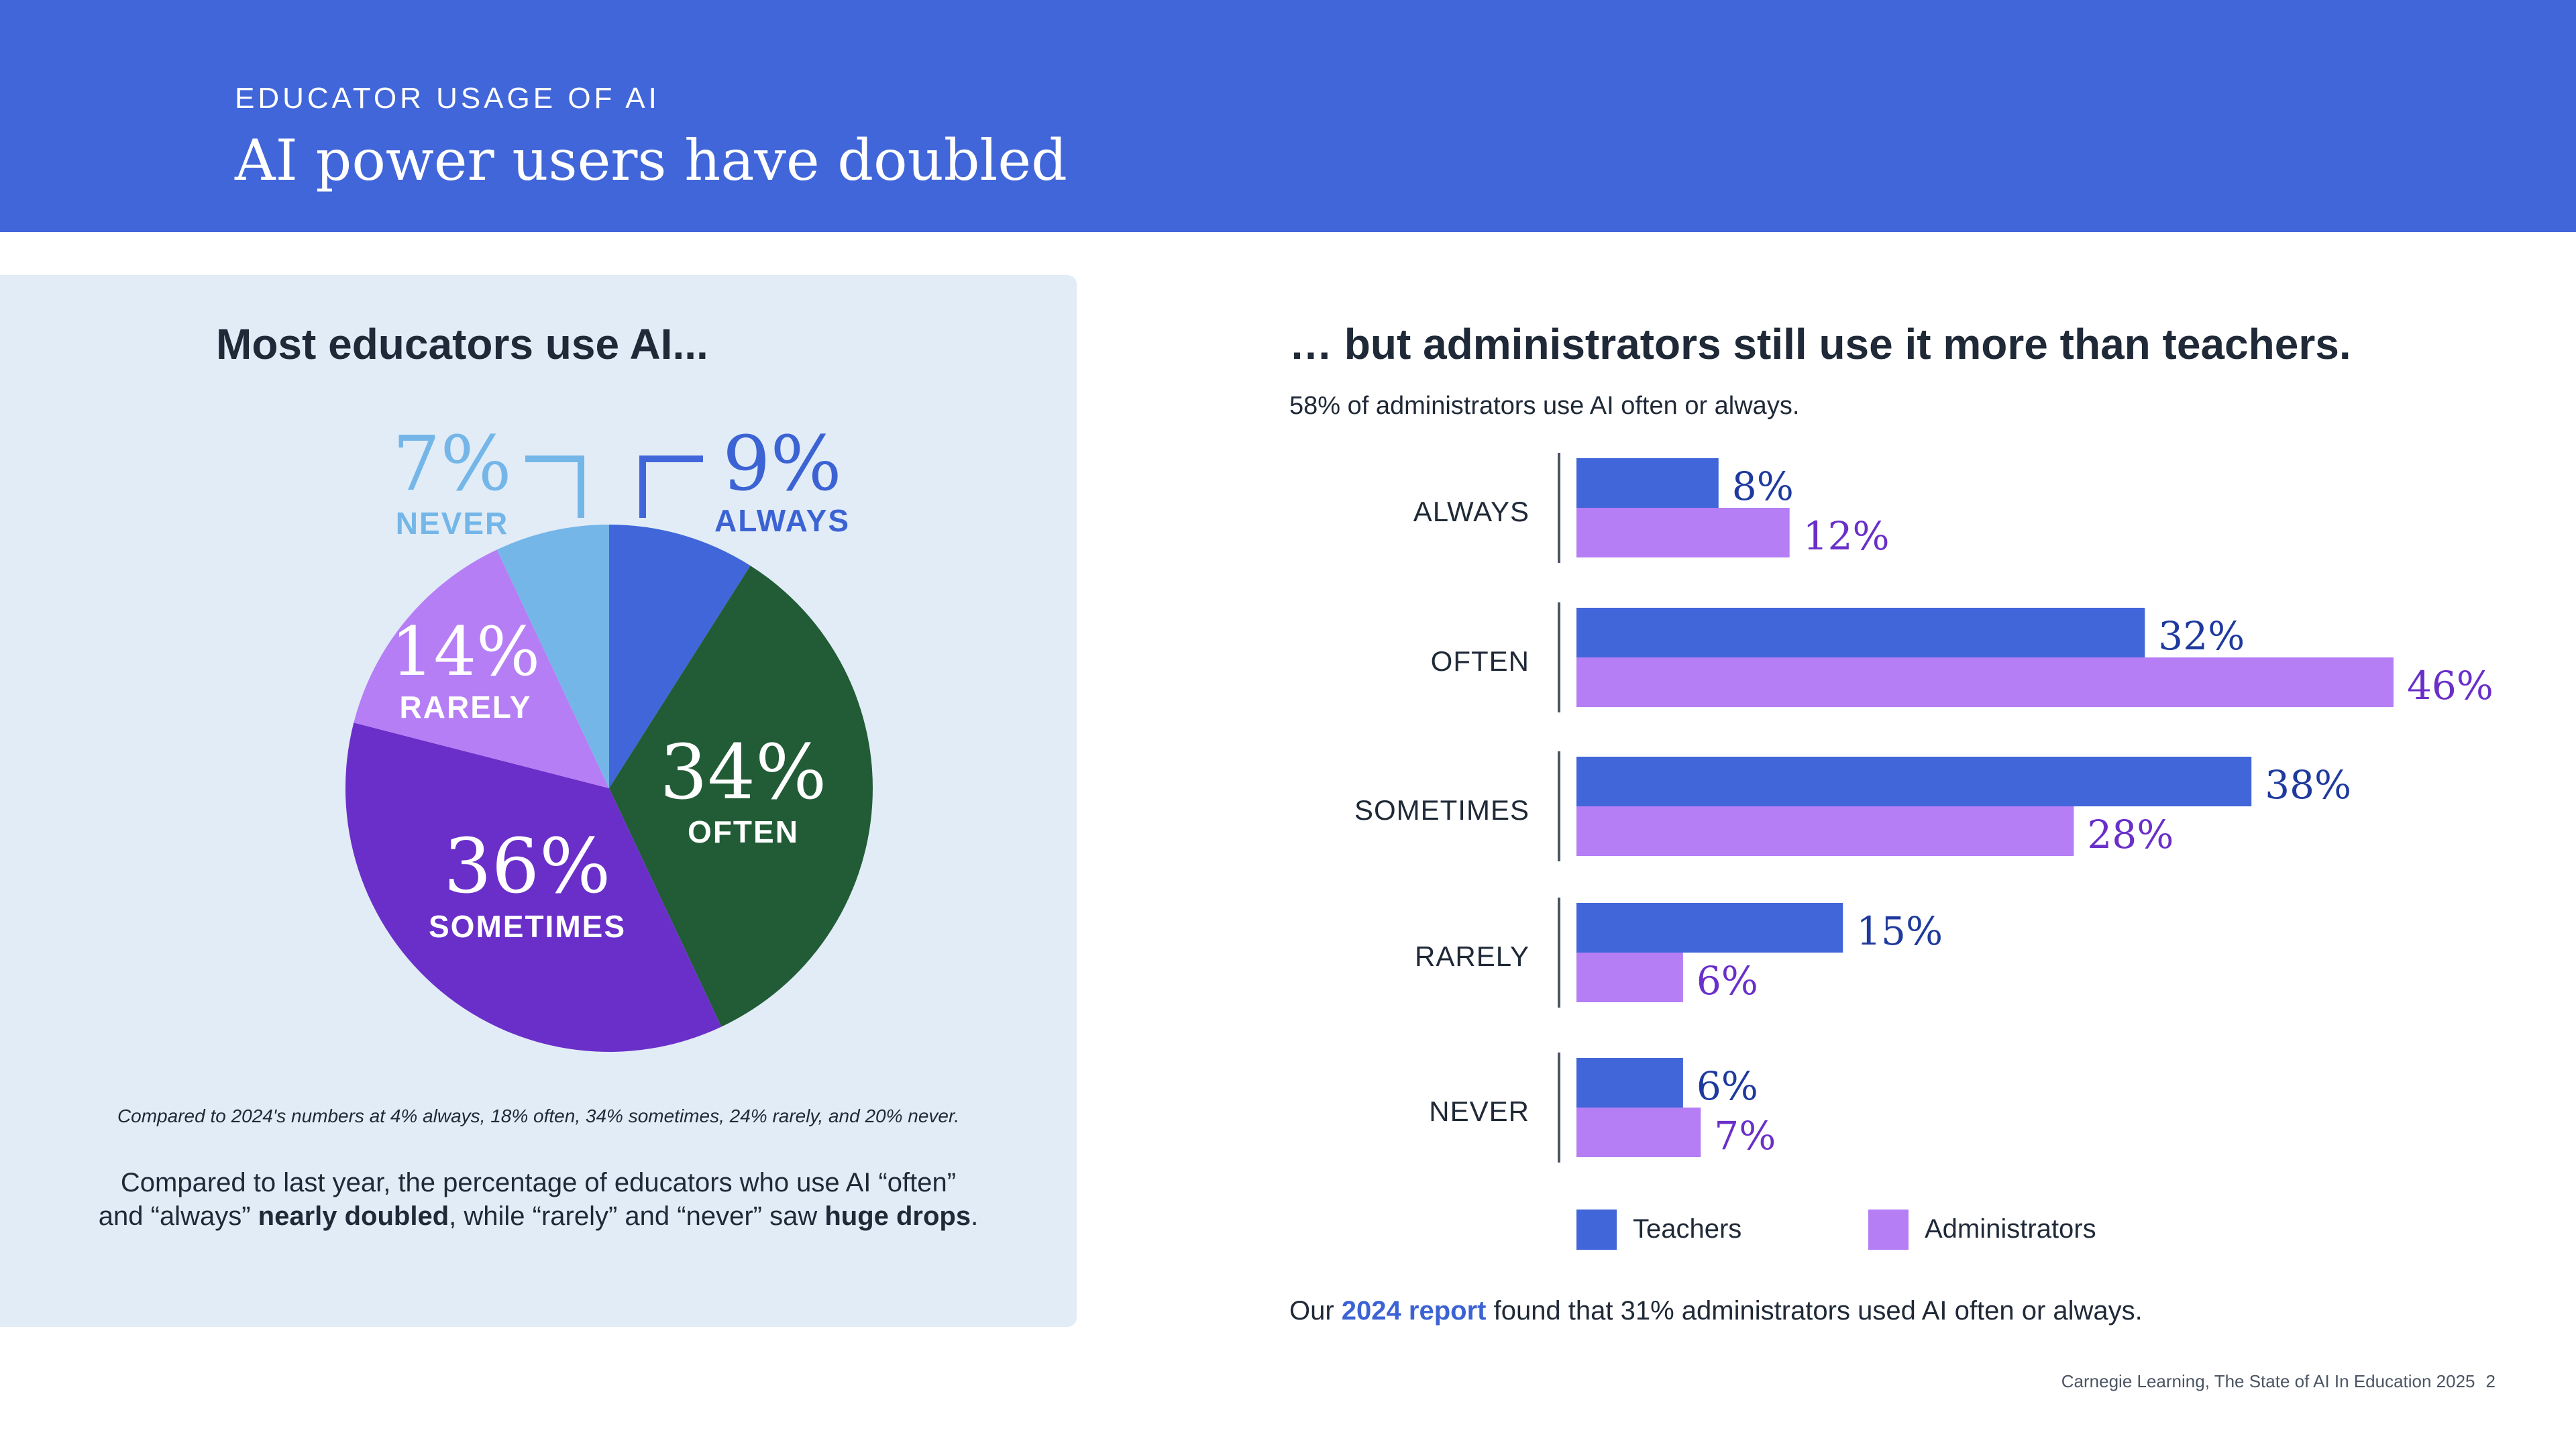 The image size is (2576, 1449). I want to click on bar-teachers-often, so click(1860, 632).